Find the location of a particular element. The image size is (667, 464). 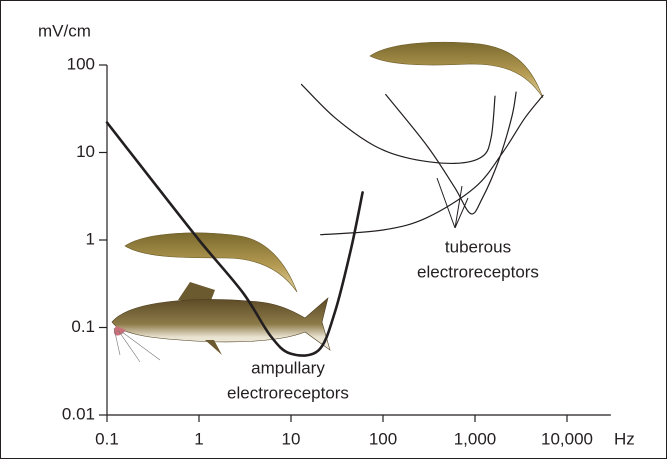

x-tick-label: 10,000 is located at coordinates (567, 438).